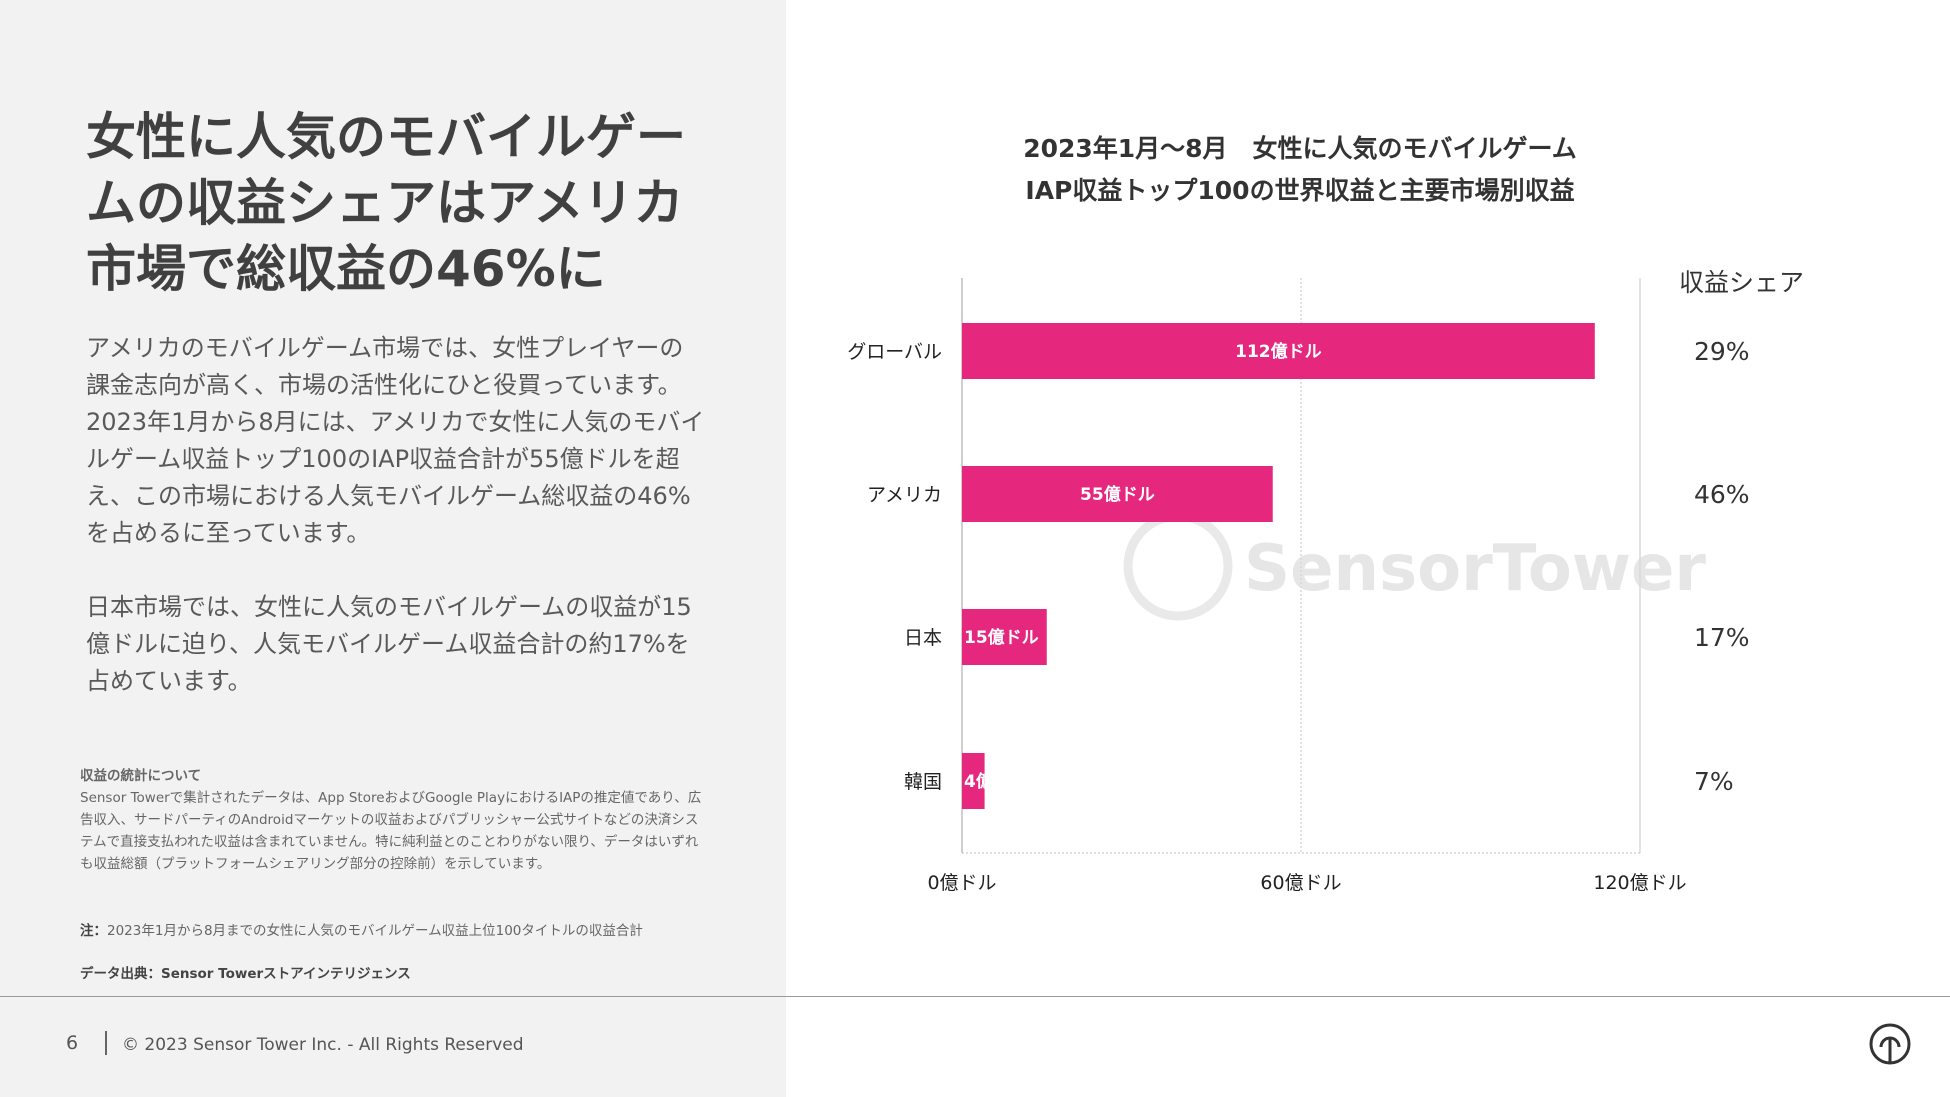 This screenshot has height=1097, width=1950. What do you see at coordinates (1639, 883) in the screenshot?
I see `x-tick-label: 120億ドル` at bounding box center [1639, 883].